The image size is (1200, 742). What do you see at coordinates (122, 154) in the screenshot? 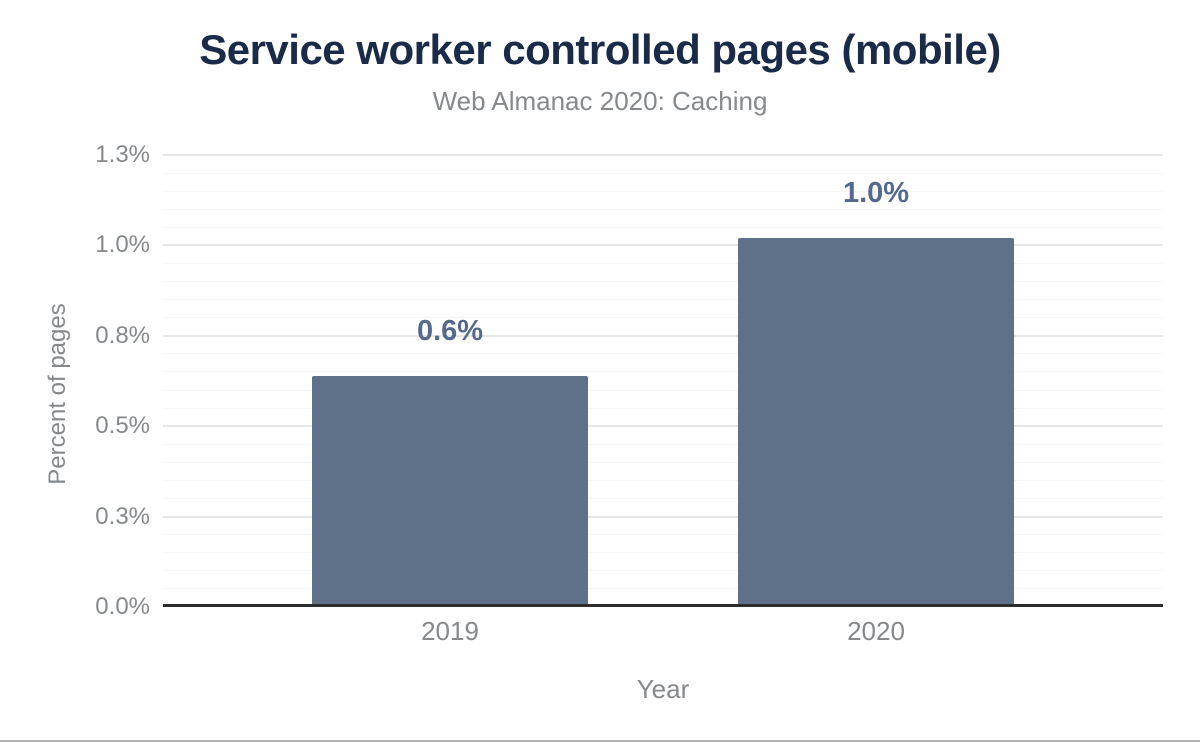
I see `y-tick-label: 1.3%` at bounding box center [122, 154].